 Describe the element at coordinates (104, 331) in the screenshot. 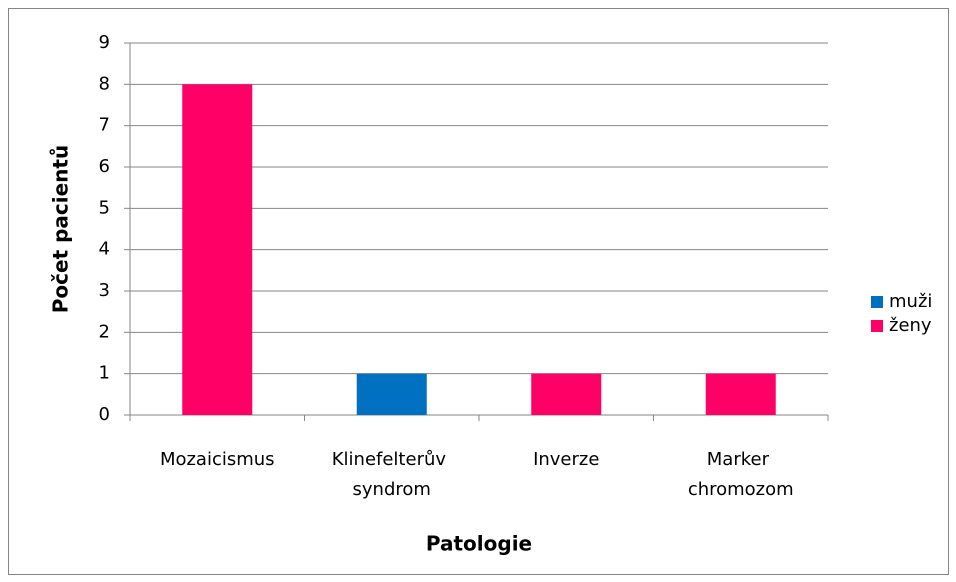

I see `y-tick-label: 2` at that location.